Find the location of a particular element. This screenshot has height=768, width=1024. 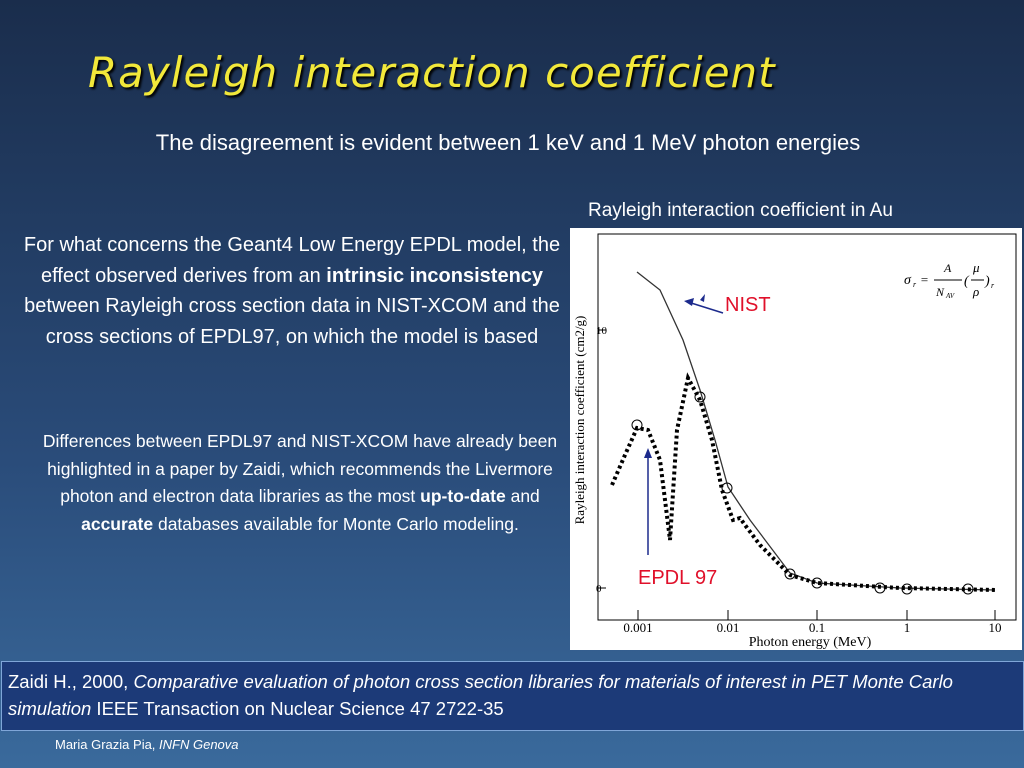

y-tick-label: 0 is located at coordinates (599, 589).